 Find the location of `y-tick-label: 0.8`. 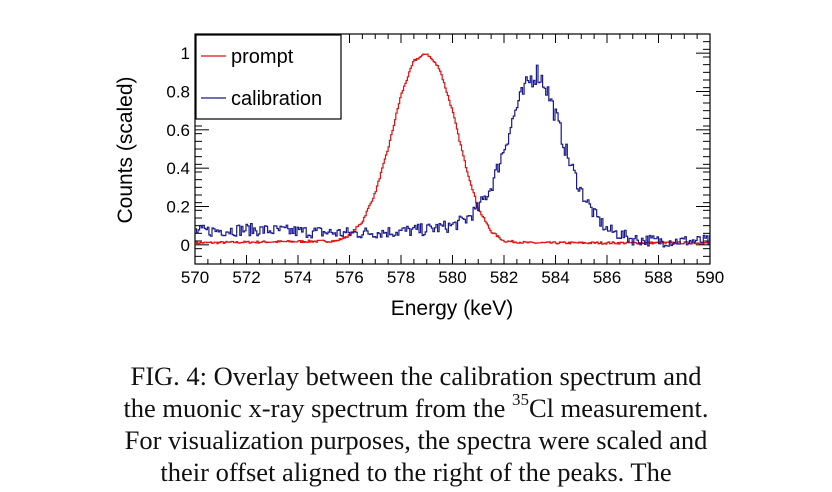

y-tick-label: 0.8 is located at coordinates (178, 92).